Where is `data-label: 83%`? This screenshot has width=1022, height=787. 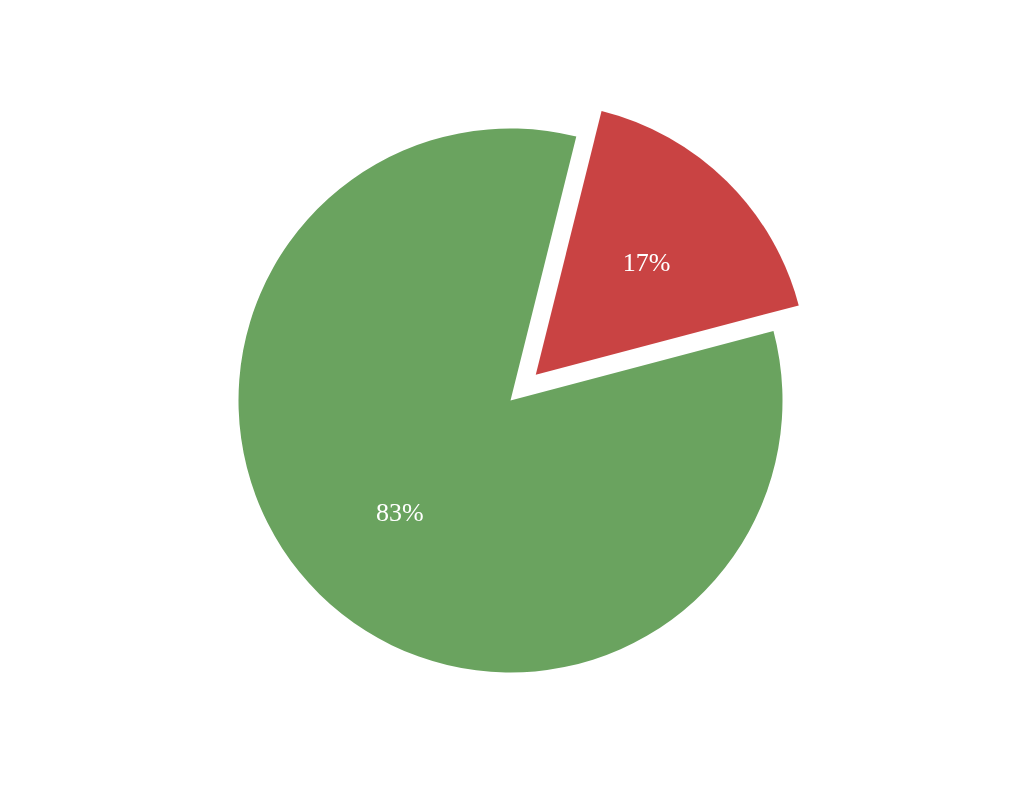 data-label: 83% is located at coordinates (399, 513).